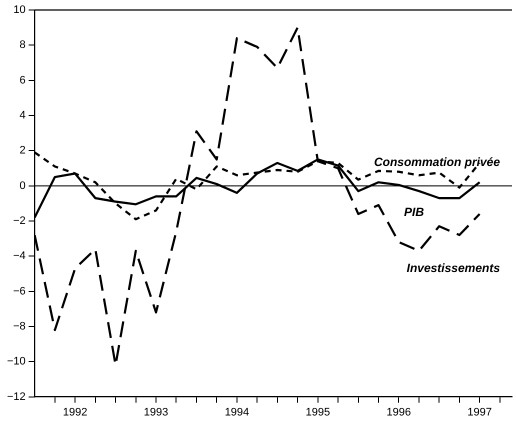 Image resolution: width=516 pixels, height=426 pixels. Describe the element at coordinates (237, 412) in the screenshot. I see `x-tick-label: 1994` at that location.